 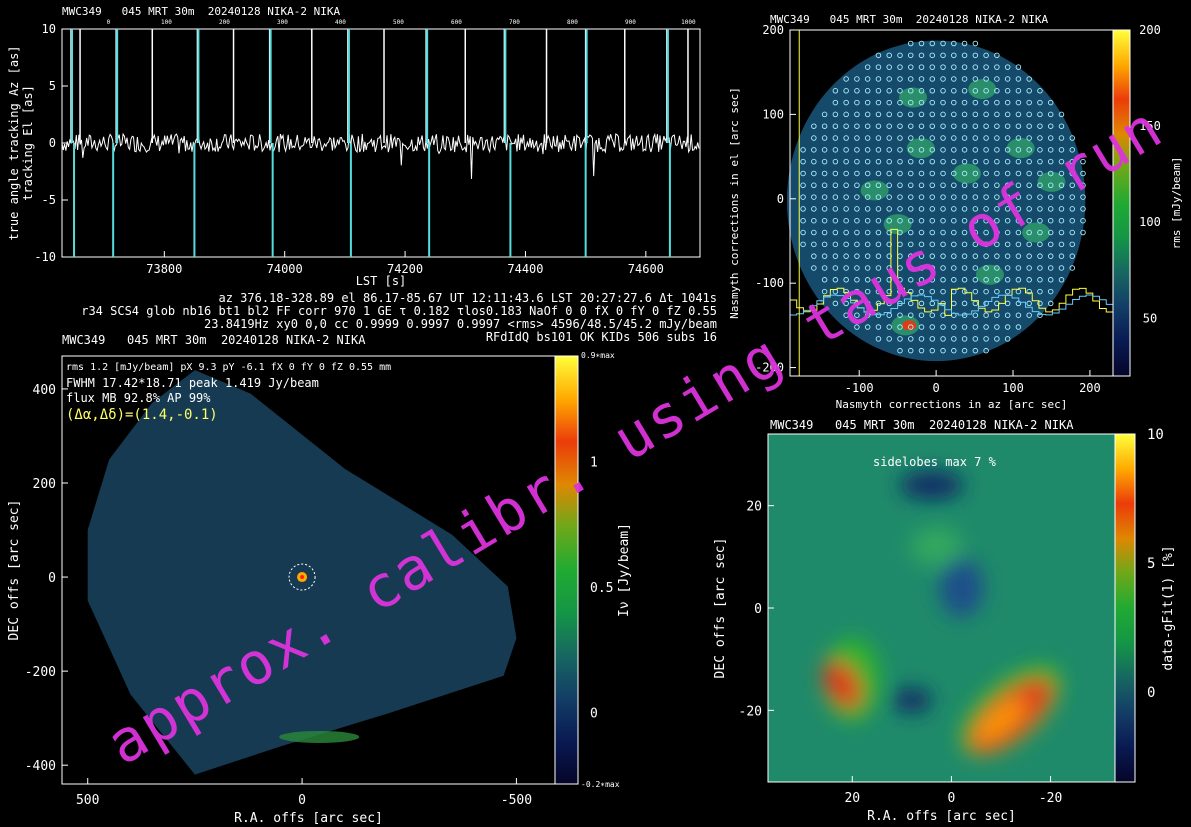 I want to click on top-tick-label: 200, so click(x=224, y=22).